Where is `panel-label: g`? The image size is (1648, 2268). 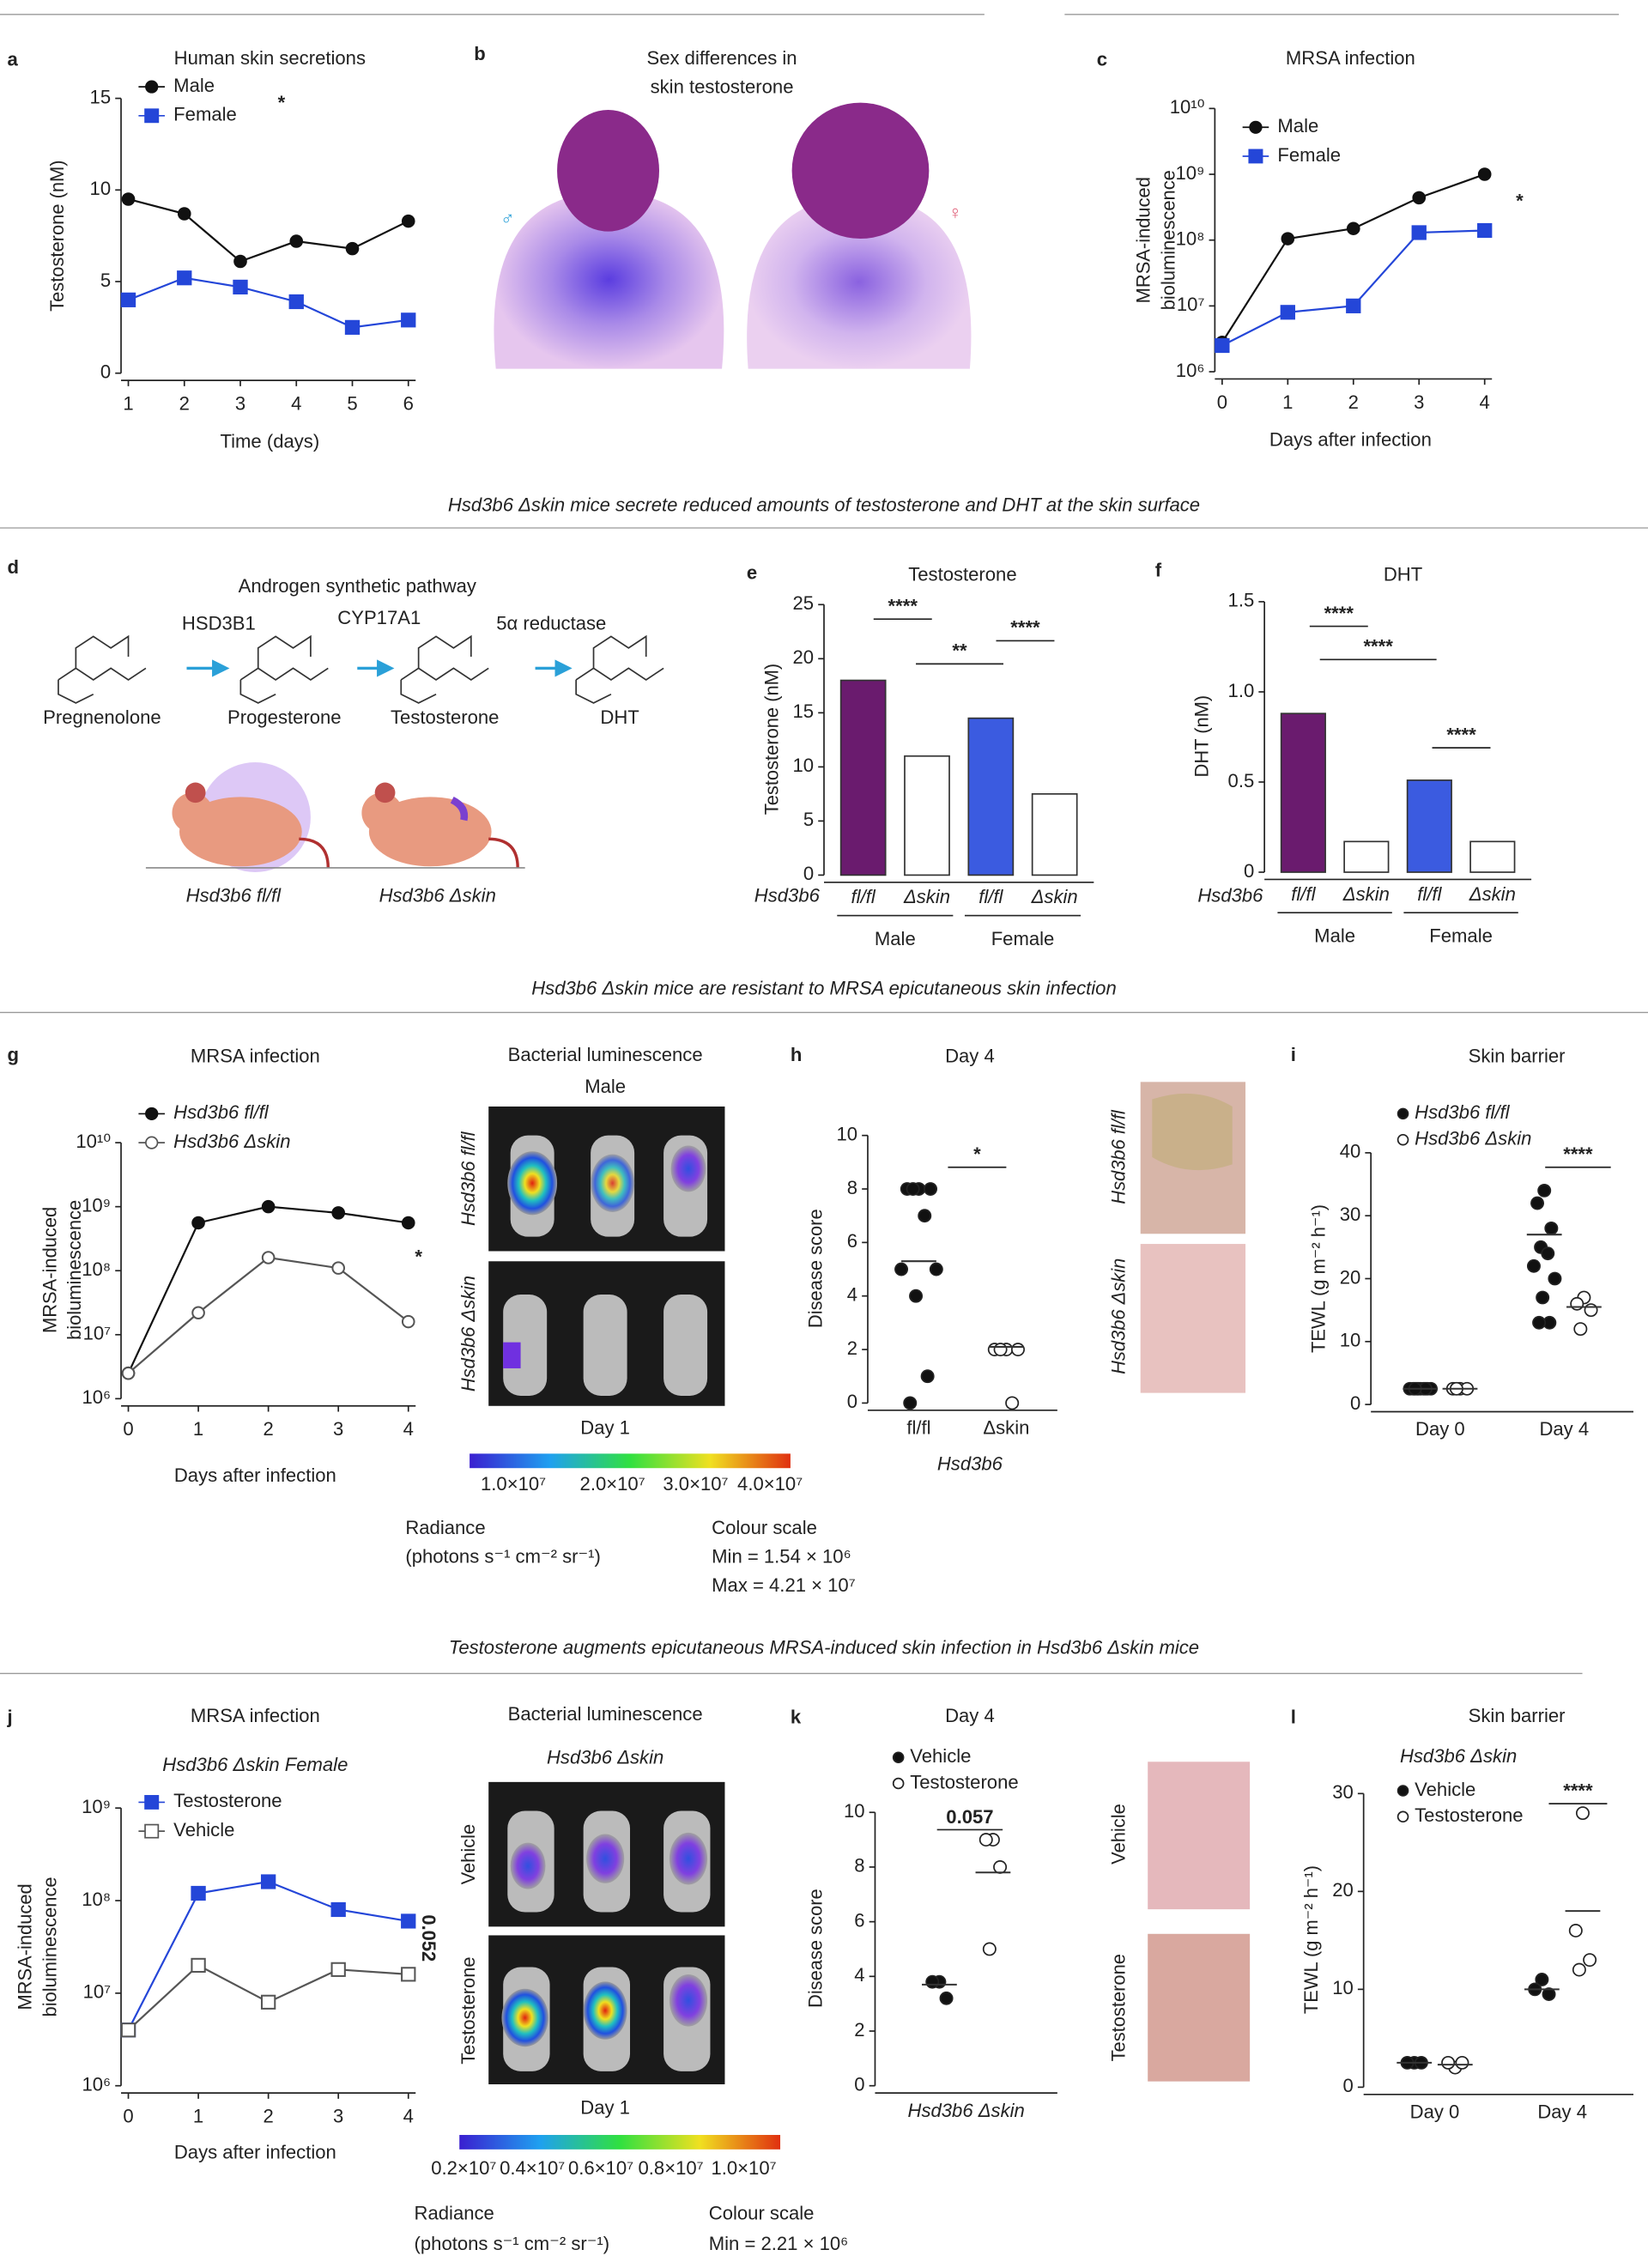 panel-label: g is located at coordinates (12, 1054).